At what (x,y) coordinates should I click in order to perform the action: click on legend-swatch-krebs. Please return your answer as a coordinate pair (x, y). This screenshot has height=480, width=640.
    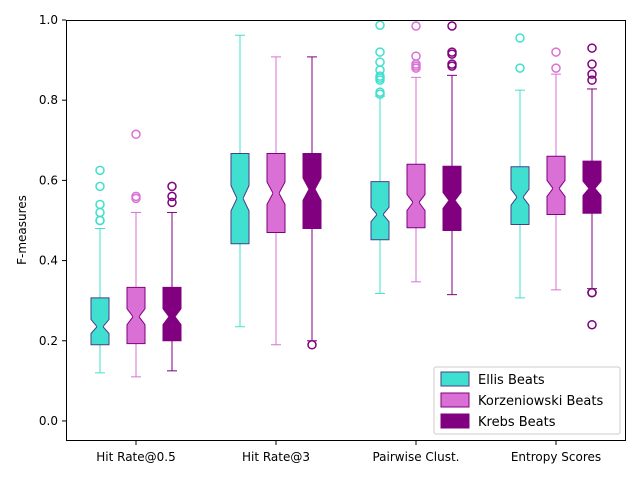
    Looking at the image, I should click on (455, 421).